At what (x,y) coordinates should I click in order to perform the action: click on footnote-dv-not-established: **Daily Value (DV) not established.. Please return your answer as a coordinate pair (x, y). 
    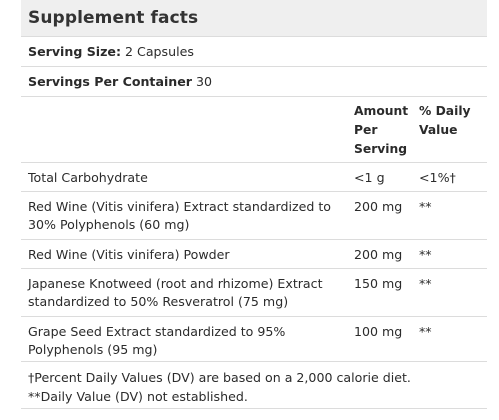
    Looking at the image, I should click on (138, 396).